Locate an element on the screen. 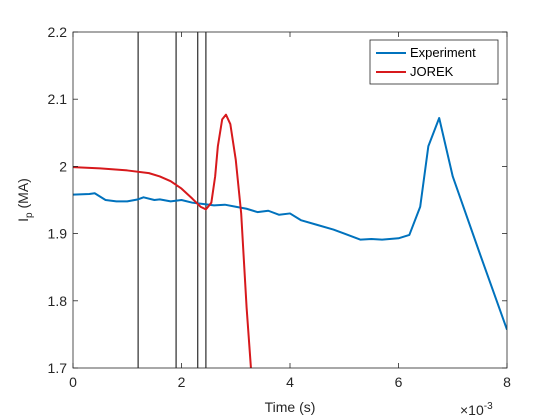 The height and width of the screenshot is (420, 560). x-exponent: ×10⁻³ is located at coordinates (476, 409).